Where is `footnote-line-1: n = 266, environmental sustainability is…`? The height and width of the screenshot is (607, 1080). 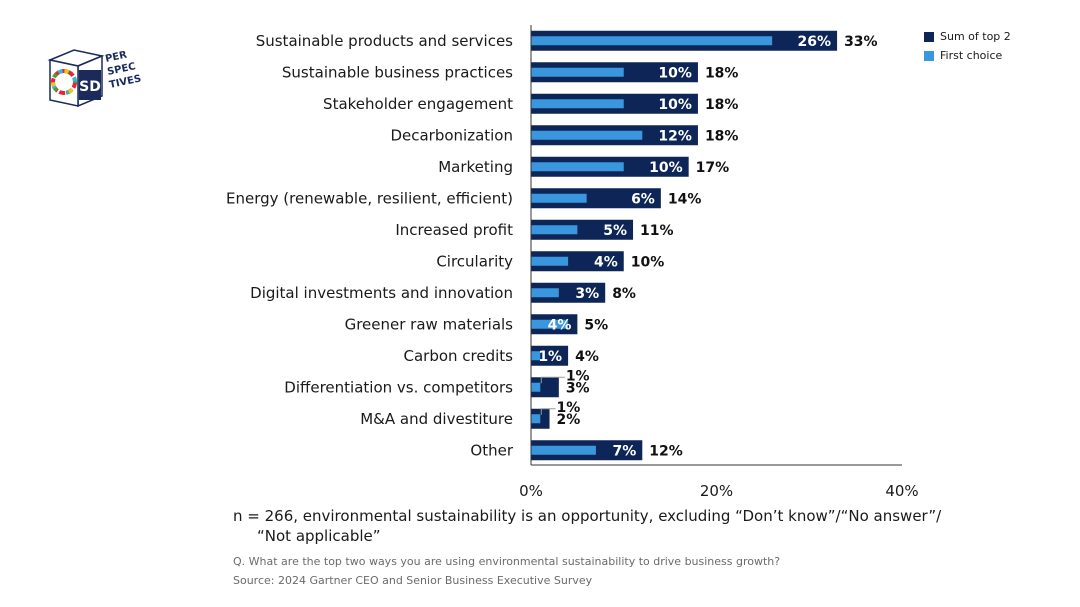 footnote-line-1: n = 266, environmental sustainability is… is located at coordinates (587, 516).